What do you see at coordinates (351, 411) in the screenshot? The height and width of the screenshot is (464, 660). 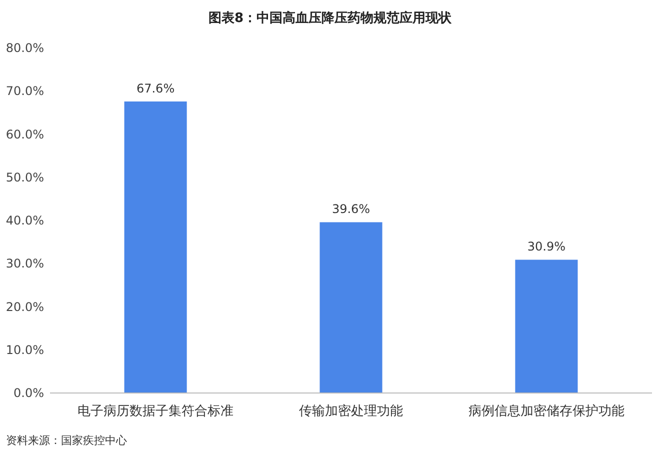 I see `x-tick-label: 传输加密处理功能` at bounding box center [351, 411].